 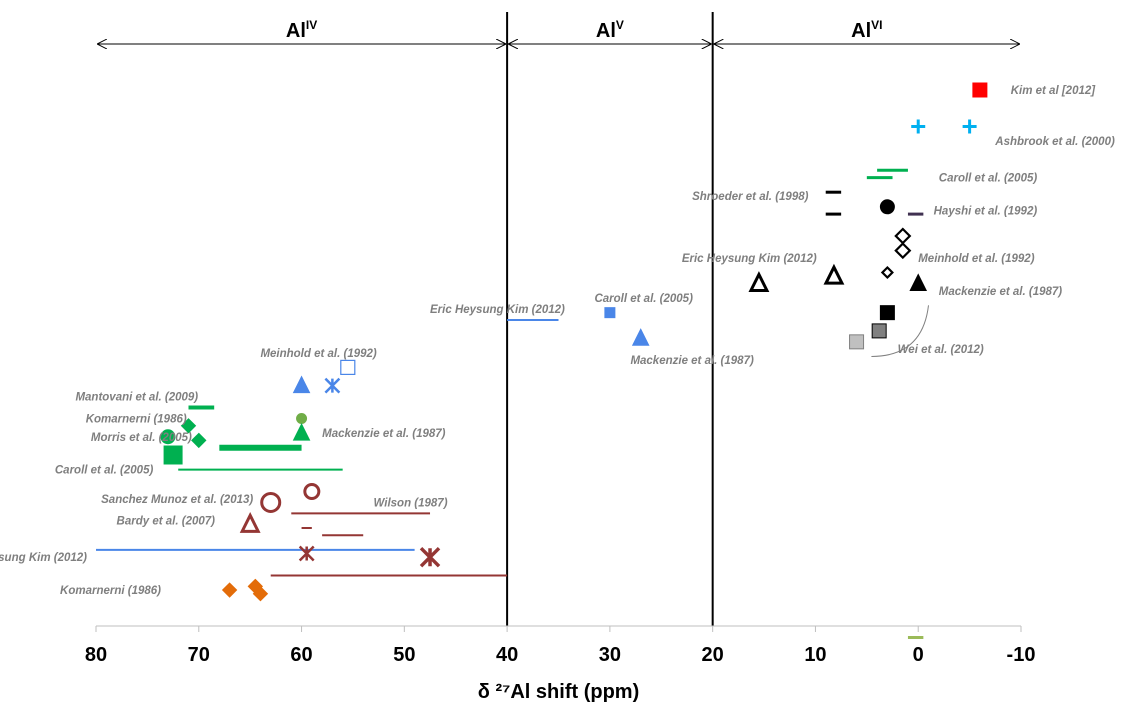 I want to click on x-tick-label: 60, so click(x=301, y=655).